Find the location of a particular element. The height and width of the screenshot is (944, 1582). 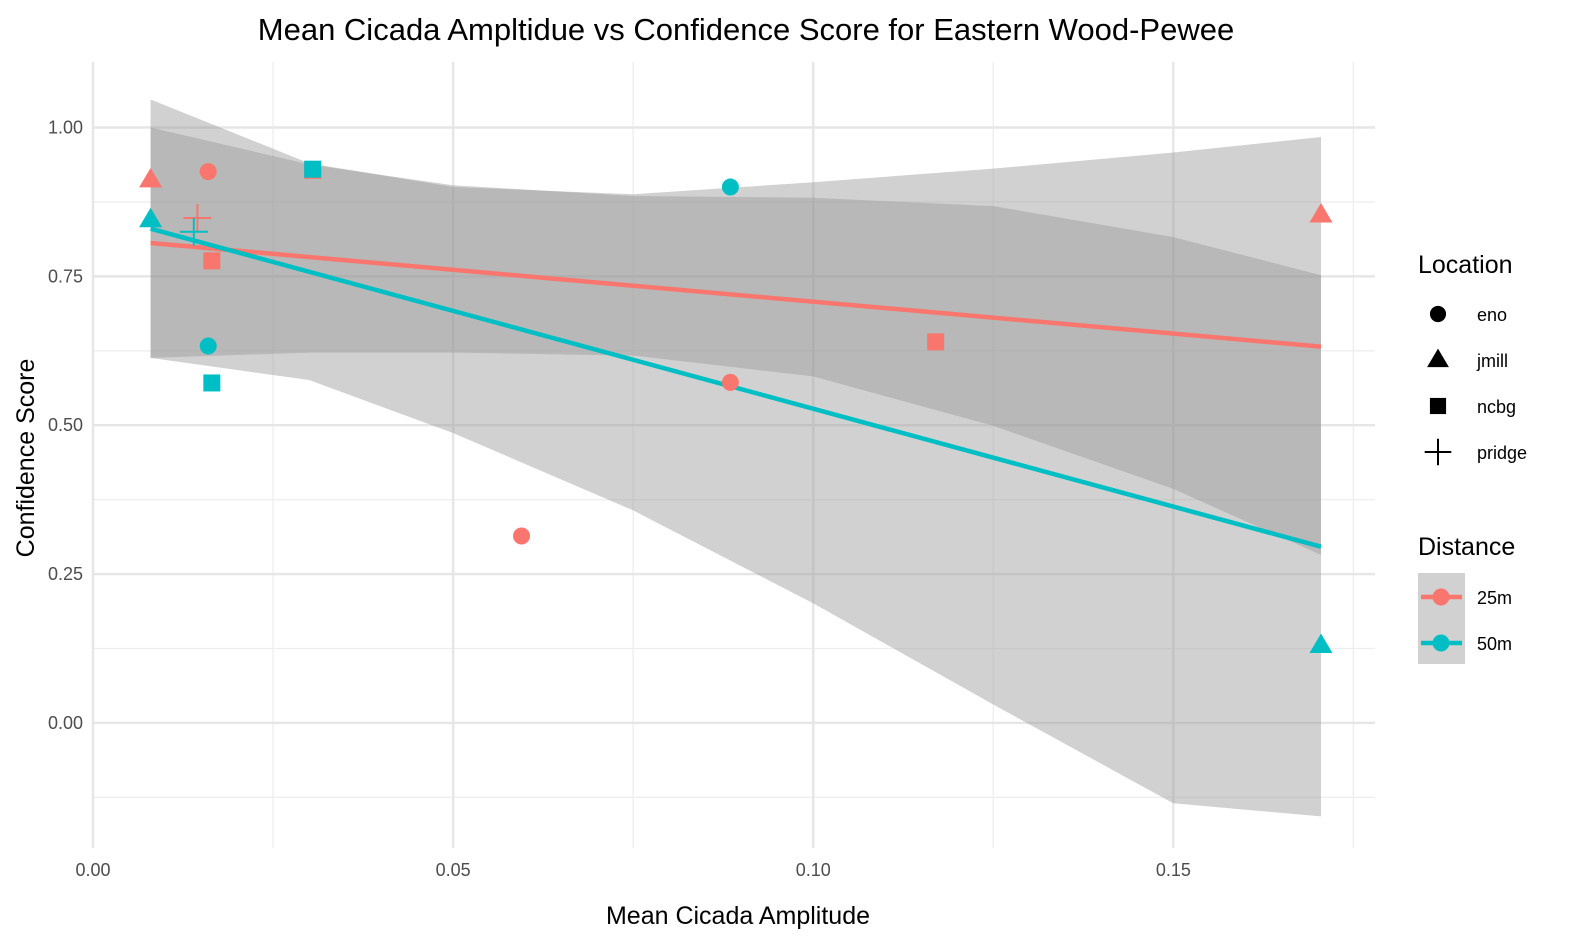

y-axis-ticks: 0.00 0.25 0.50 0.75 1.00 is located at coordinates (65, 425).